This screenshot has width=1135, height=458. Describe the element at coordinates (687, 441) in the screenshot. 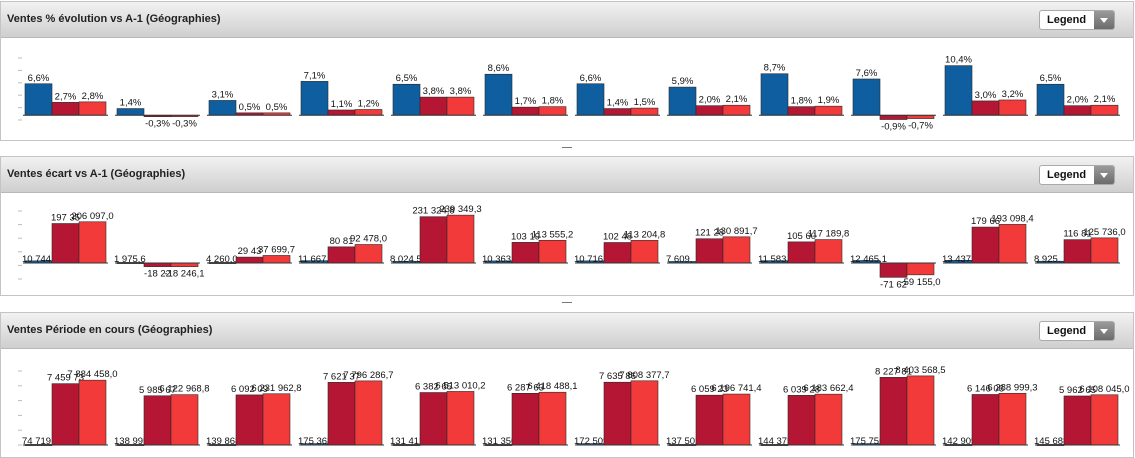

I see `data-label: 137 502,1` at that location.